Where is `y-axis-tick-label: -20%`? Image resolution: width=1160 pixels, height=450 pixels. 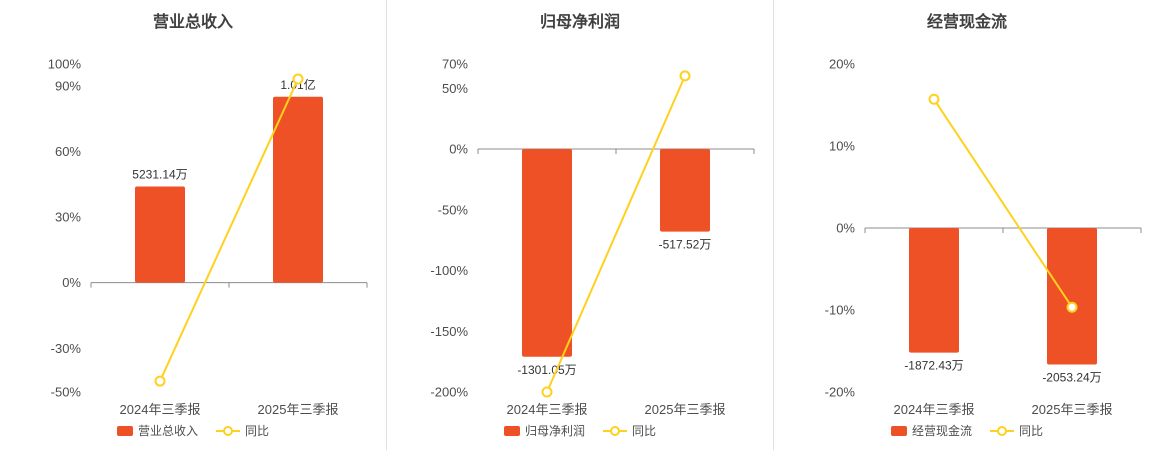
y-axis-tick-label: -20% is located at coordinates (840, 392).